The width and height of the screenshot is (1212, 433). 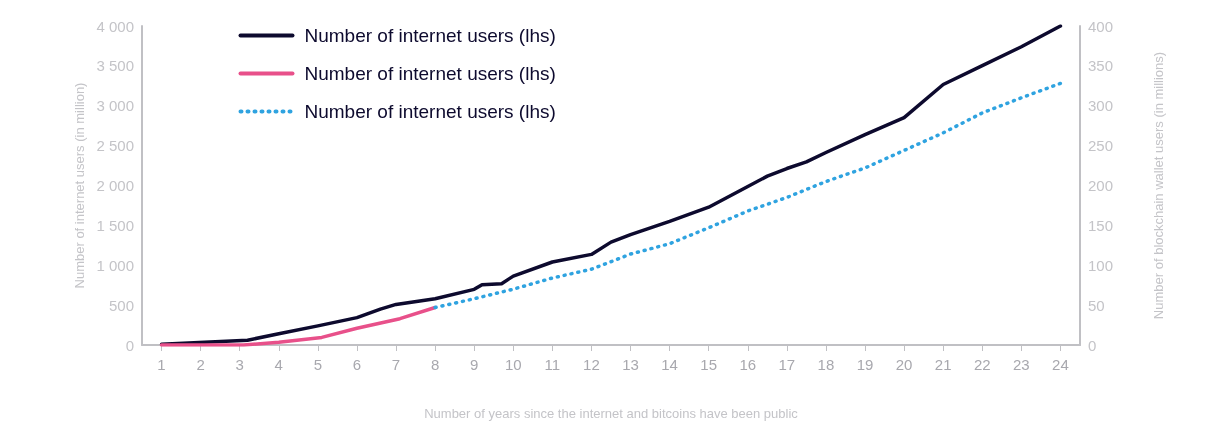 I want to click on y-axis-title: Number of internet users (in million), so click(x=79, y=185).